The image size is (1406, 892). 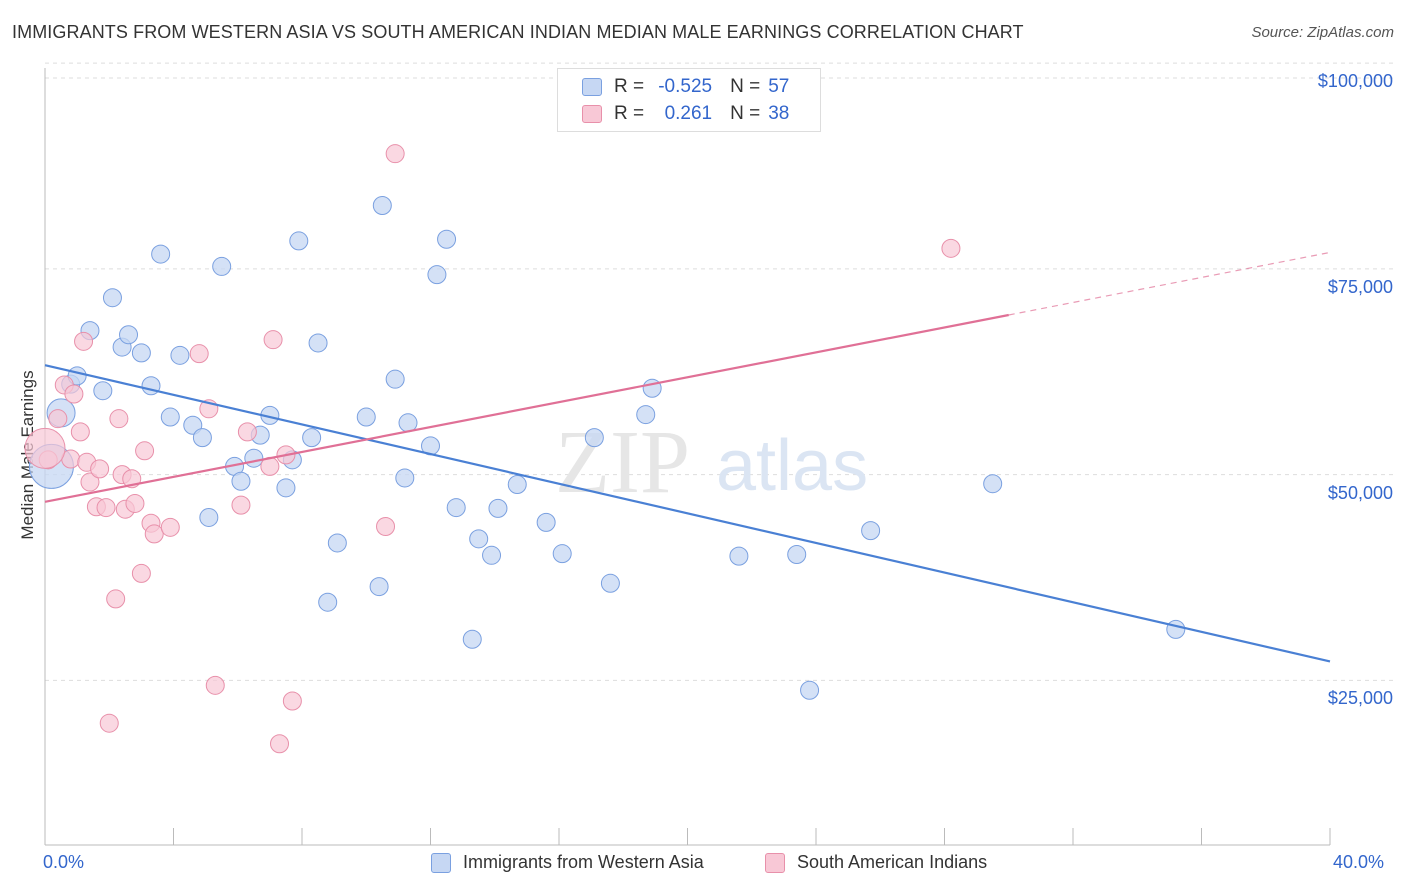 I want to click on y-tick-label: $100,000, so click(x=1355, y=81).